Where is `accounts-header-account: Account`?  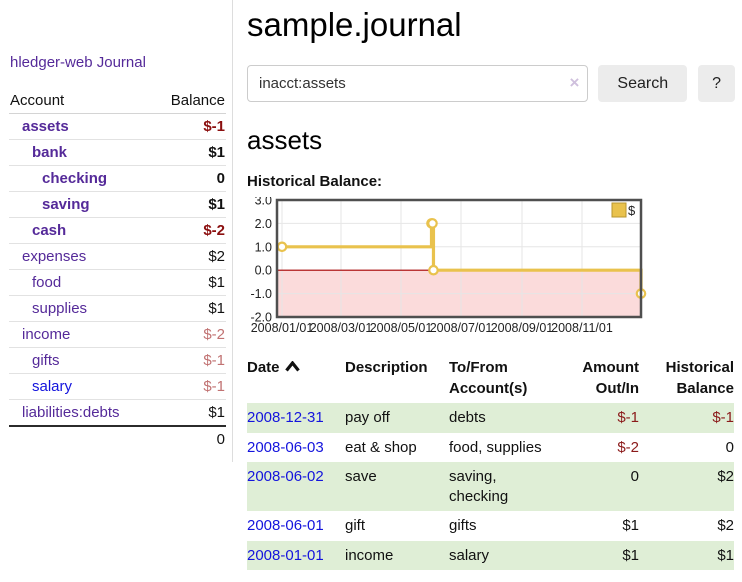
accounts-header-account: Account is located at coordinates (81, 101).